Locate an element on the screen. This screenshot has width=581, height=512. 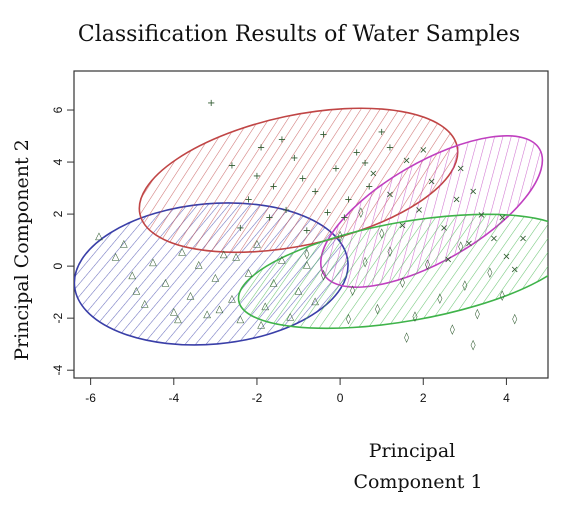
x-tick-label: -6 is located at coordinates (90, 398).